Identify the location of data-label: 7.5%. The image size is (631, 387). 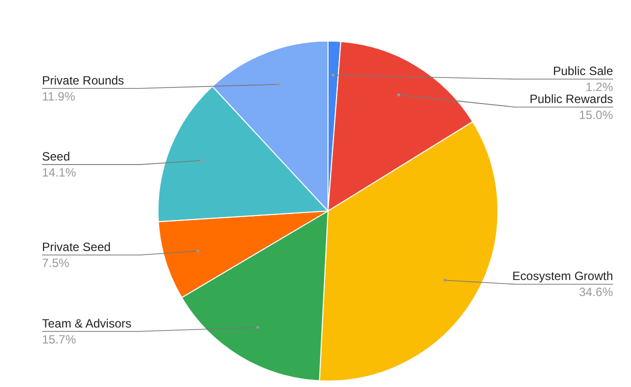
(56, 263).